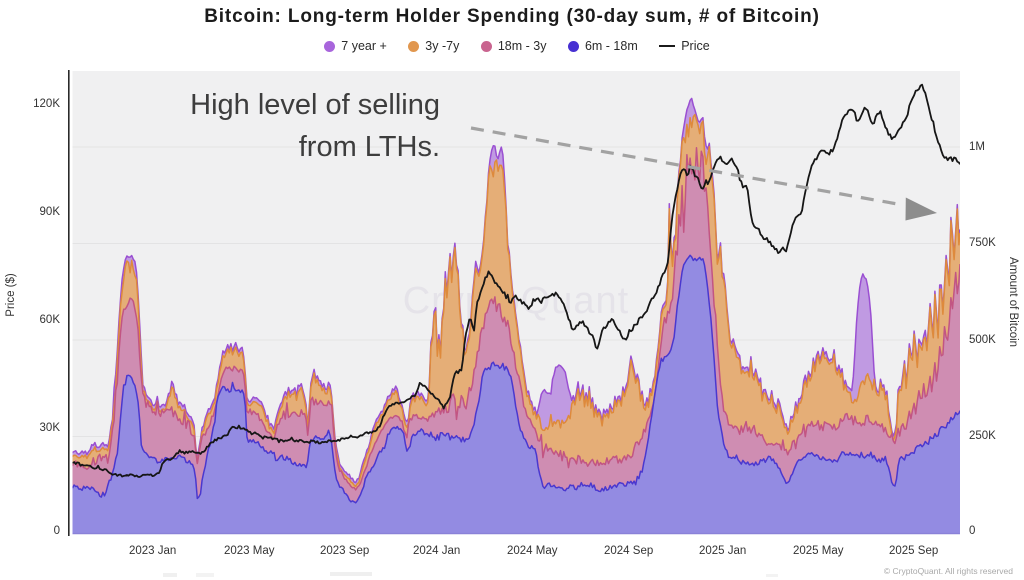 The image size is (1024, 580). Describe the element at coordinates (315, 105) in the screenshot. I see `svg-text: High level of selling` at that location.